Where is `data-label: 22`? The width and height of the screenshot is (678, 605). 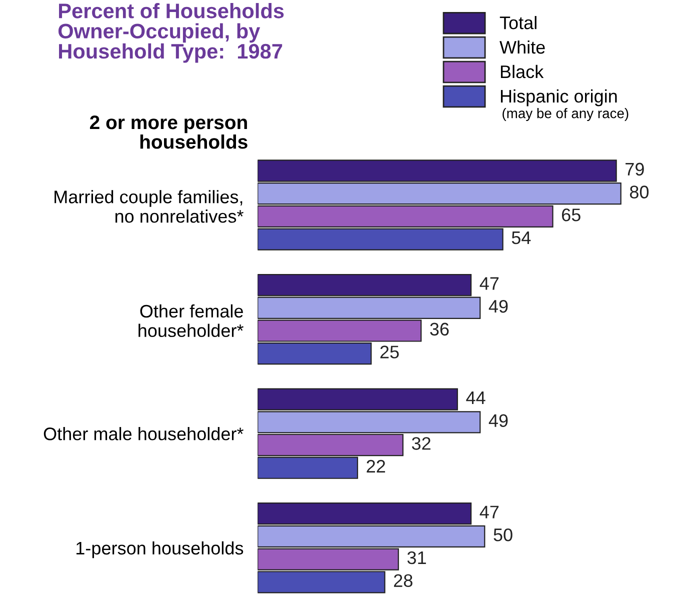
data-label: 22 is located at coordinates (376, 466).